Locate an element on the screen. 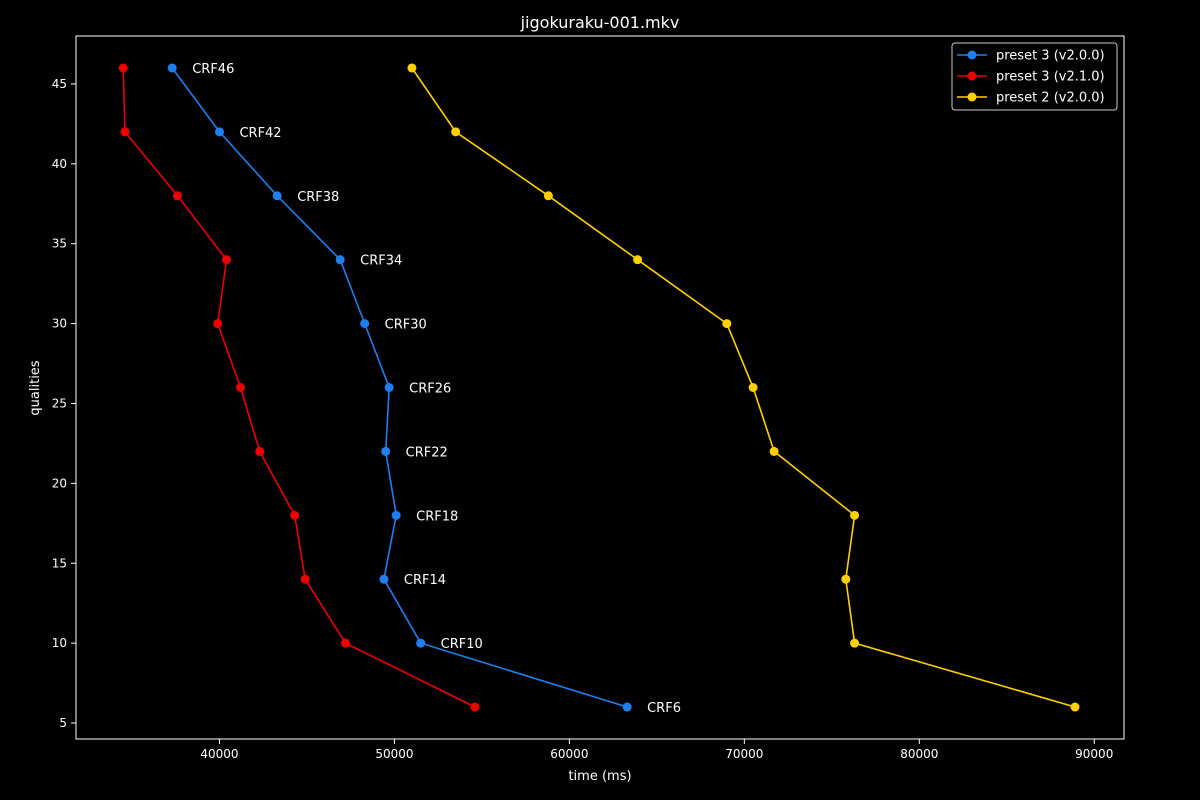 This screenshot has height=800, width=1200. y-axis-label: qualities is located at coordinates (35, 387).